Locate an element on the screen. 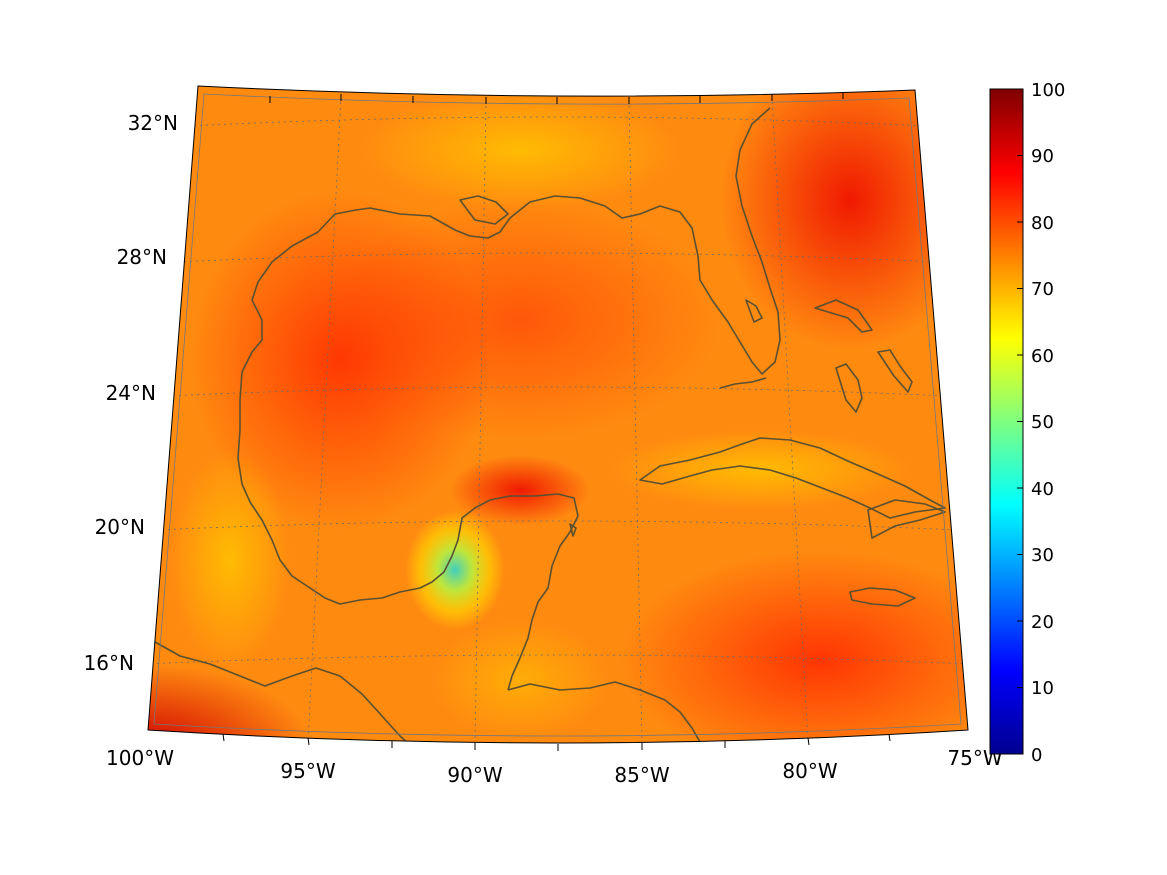 This screenshot has height=875, width=1167. coast-bahamas-abaco is located at coordinates (843, 316).